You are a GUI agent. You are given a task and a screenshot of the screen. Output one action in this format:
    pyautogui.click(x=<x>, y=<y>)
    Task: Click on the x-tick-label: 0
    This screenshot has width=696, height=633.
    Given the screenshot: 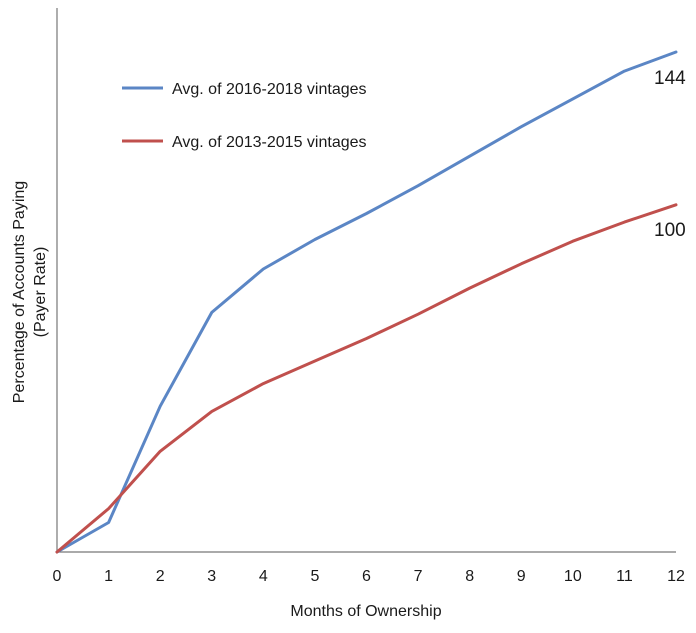 What is the action you would take?
    pyautogui.click(x=57, y=576)
    